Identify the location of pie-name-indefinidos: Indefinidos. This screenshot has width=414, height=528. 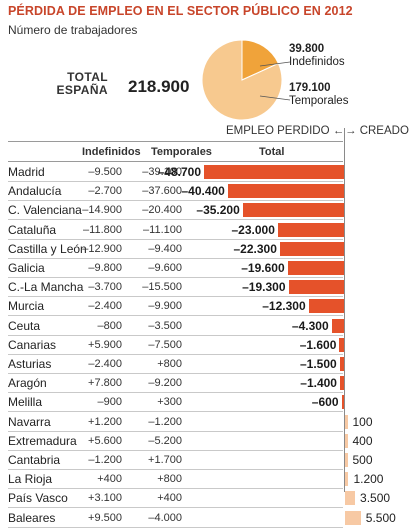
(317, 62).